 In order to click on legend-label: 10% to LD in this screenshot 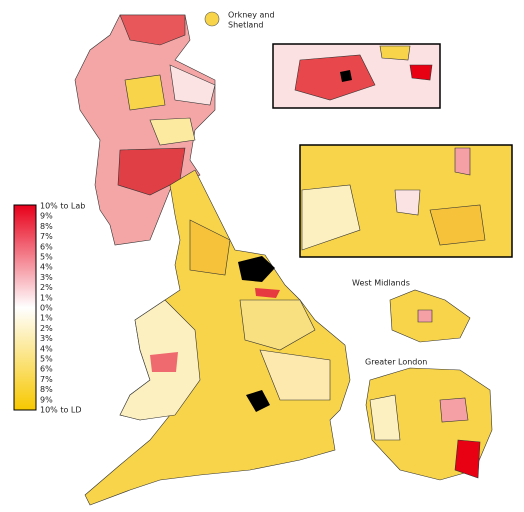, I will do `click(61, 410)`.